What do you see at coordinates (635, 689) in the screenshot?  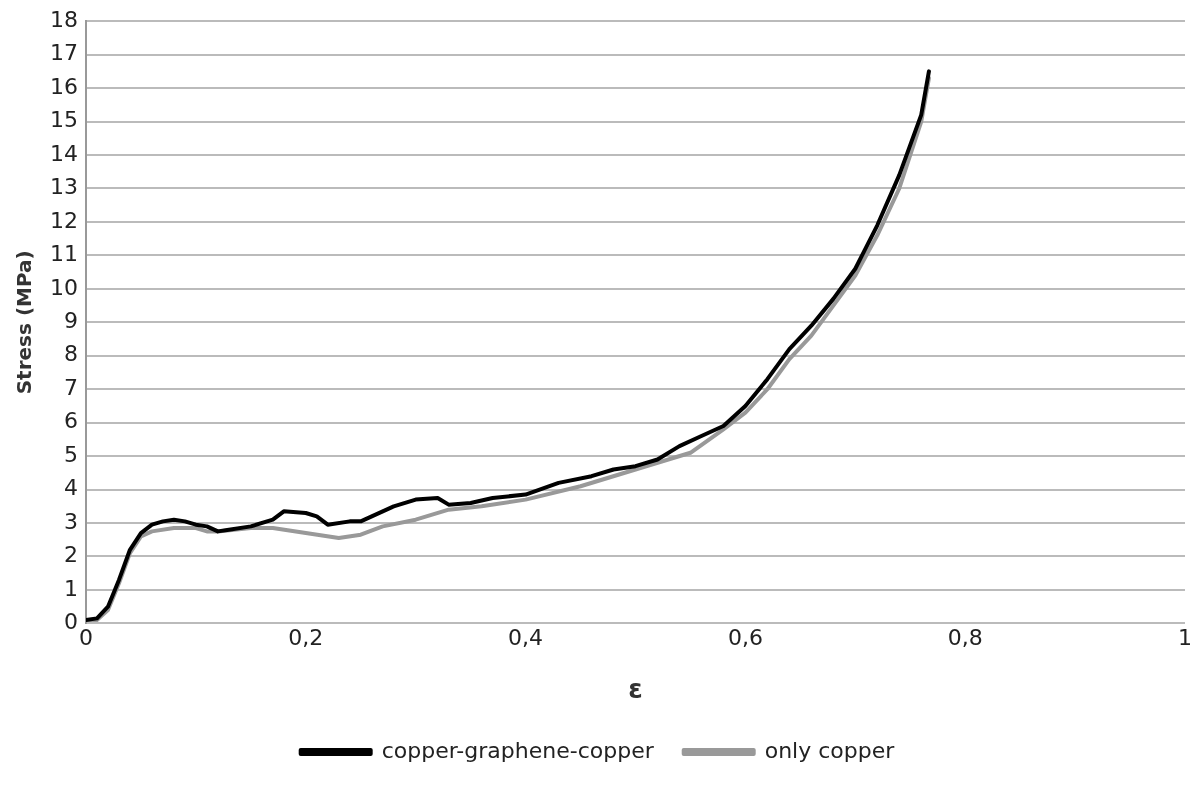 I see `x-axis-title: ε` at bounding box center [635, 689].